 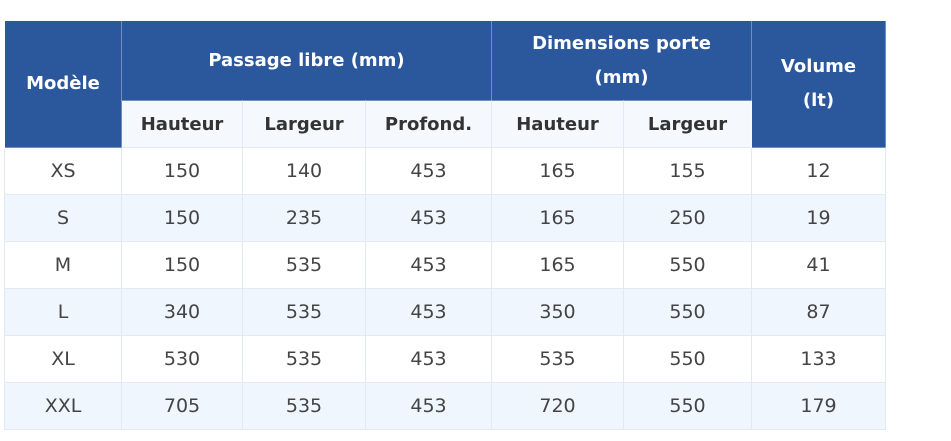 I want to click on table-row: XS 150 140 453 165 155 12, so click(x=445, y=171).